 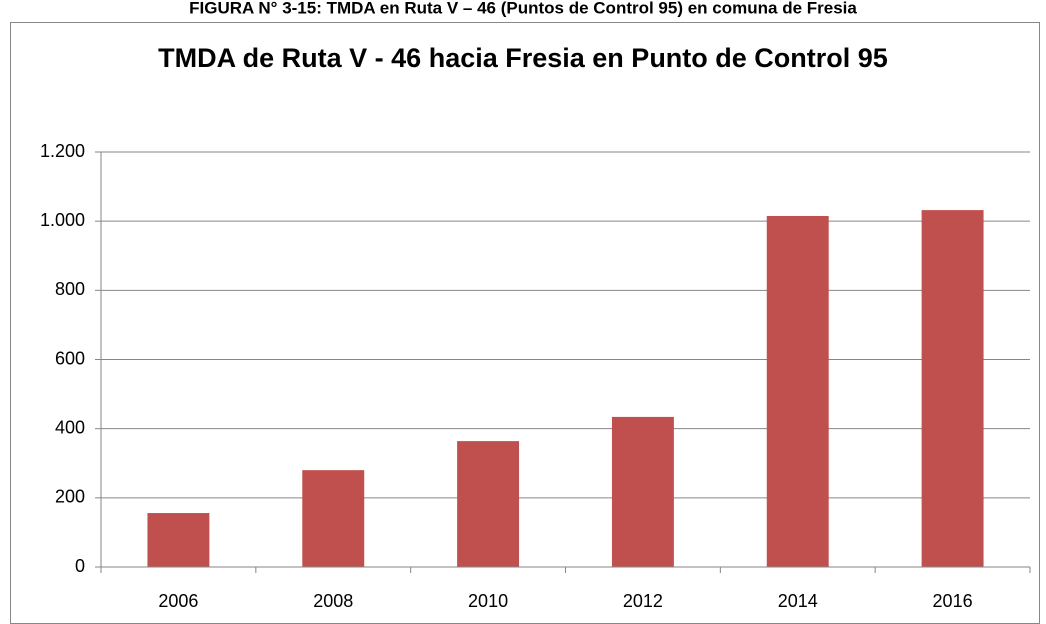 I want to click on x-tick-label: 2008, so click(x=333, y=601).